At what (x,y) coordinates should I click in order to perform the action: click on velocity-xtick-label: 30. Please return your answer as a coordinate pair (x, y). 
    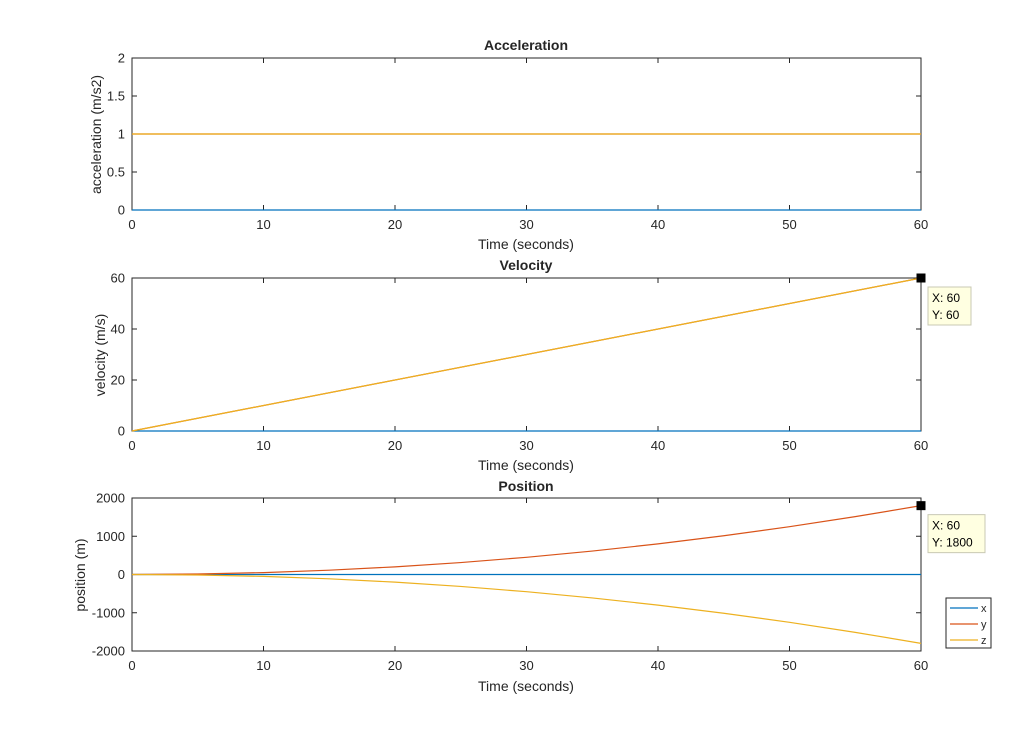
    Looking at the image, I should click on (526, 445).